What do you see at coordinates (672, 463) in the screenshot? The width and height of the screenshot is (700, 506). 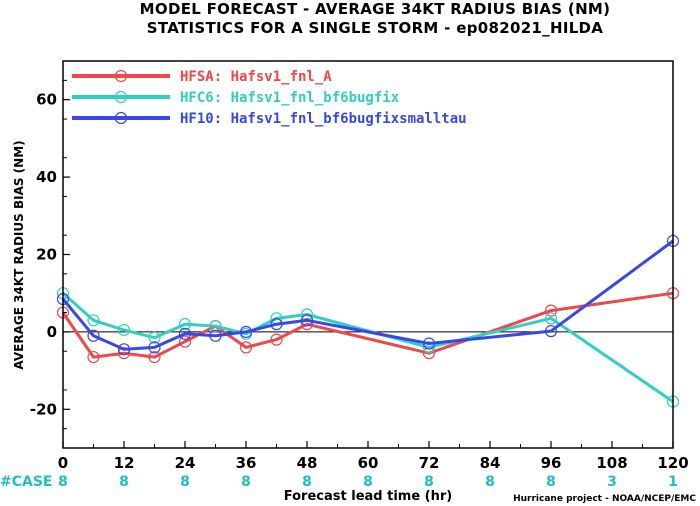 I see `x-tick-label: 120` at bounding box center [672, 463].